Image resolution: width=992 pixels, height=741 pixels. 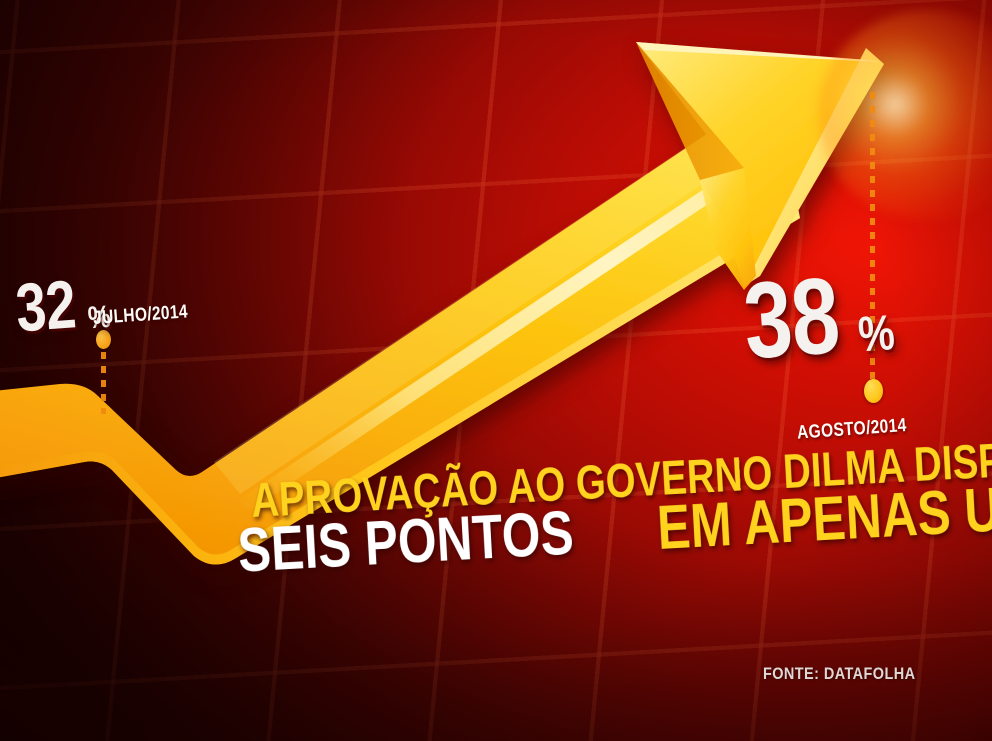 I want to click on leader-line-august, so click(x=872, y=238).